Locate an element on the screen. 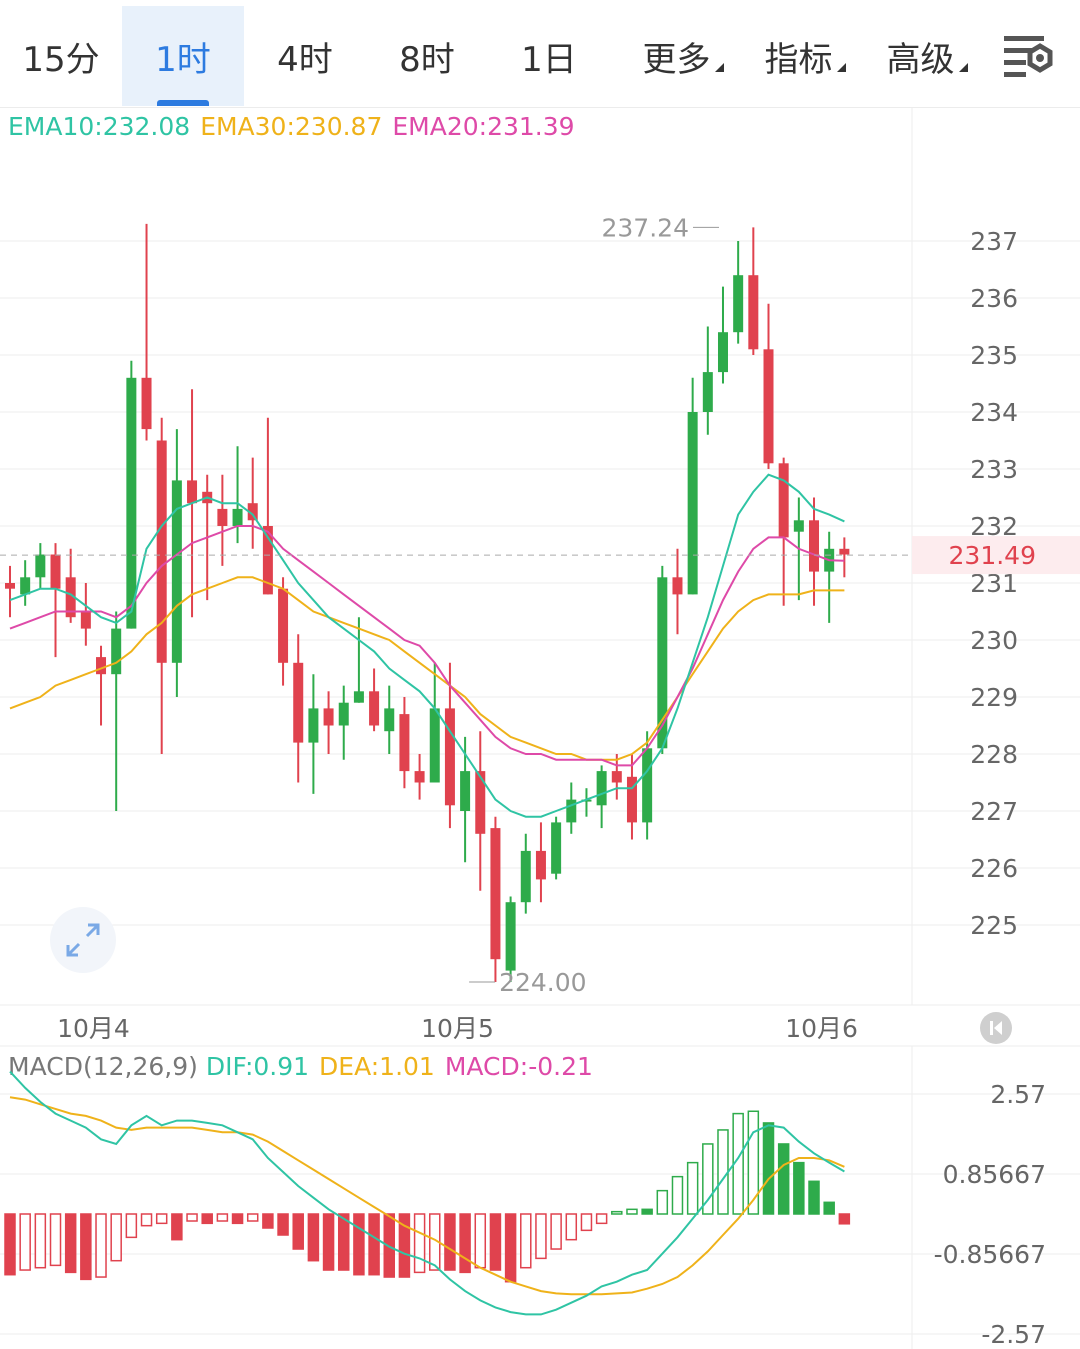 The width and height of the screenshot is (1080, 1349). price-tick-label: 234 is located at coordinates (994, 412).